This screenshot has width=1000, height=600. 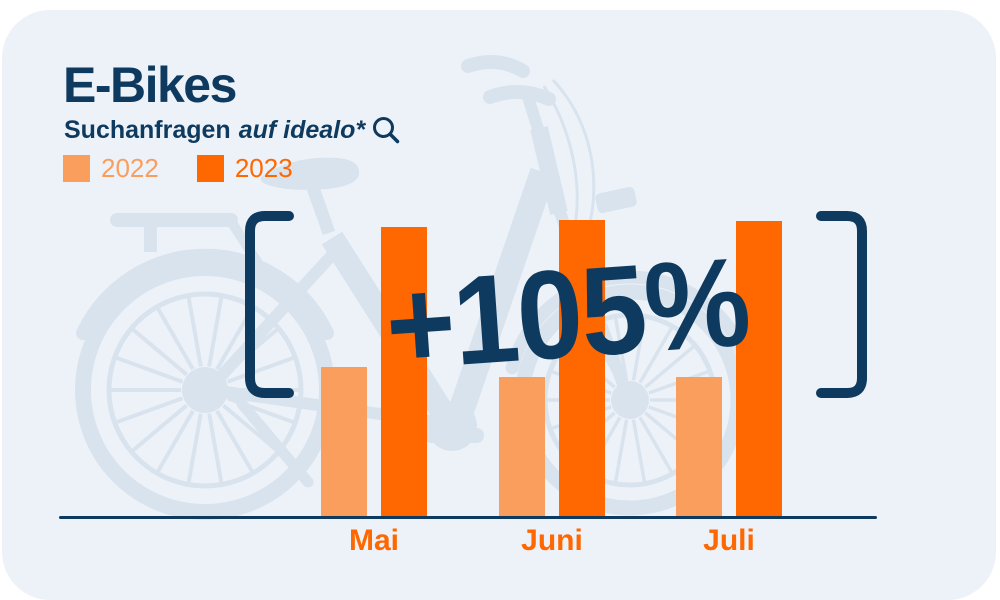 What do you see at coordinates (344, 442) in the screenshot?
I see `bar-2022-mai` at bounding box center [344, 442].